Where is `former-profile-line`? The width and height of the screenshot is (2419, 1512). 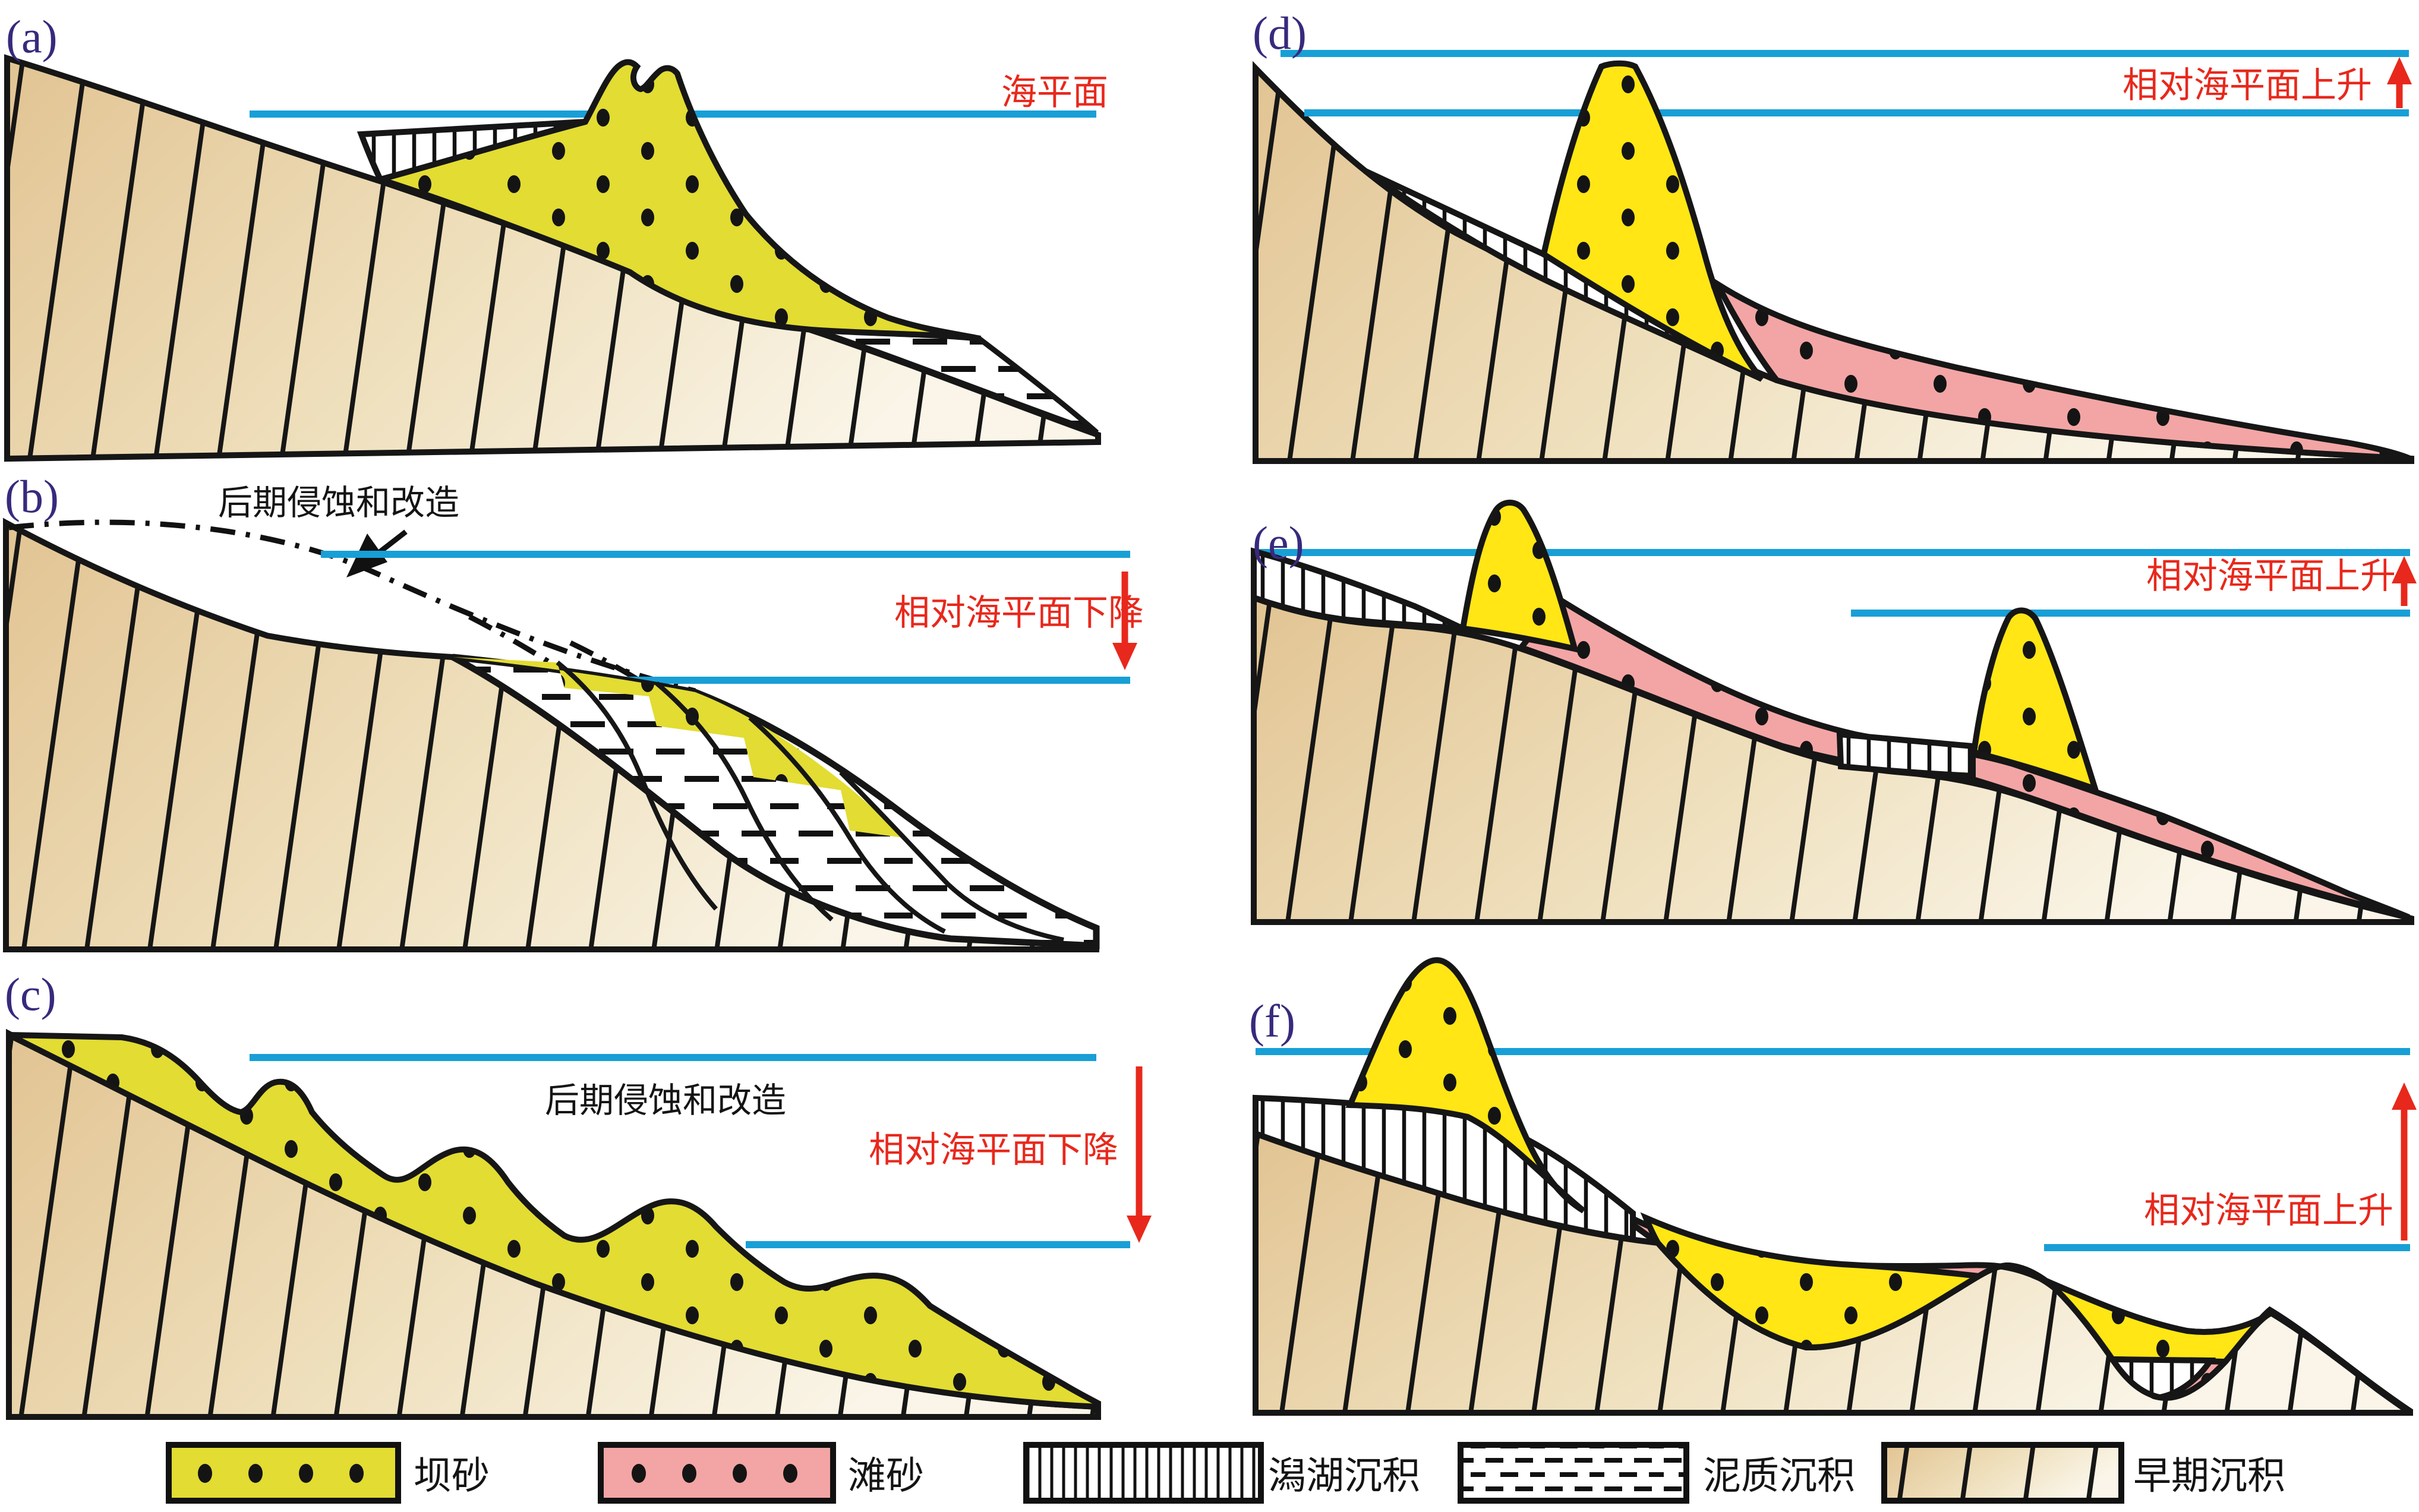
former-profile-line is located at coordinates (352, 606).